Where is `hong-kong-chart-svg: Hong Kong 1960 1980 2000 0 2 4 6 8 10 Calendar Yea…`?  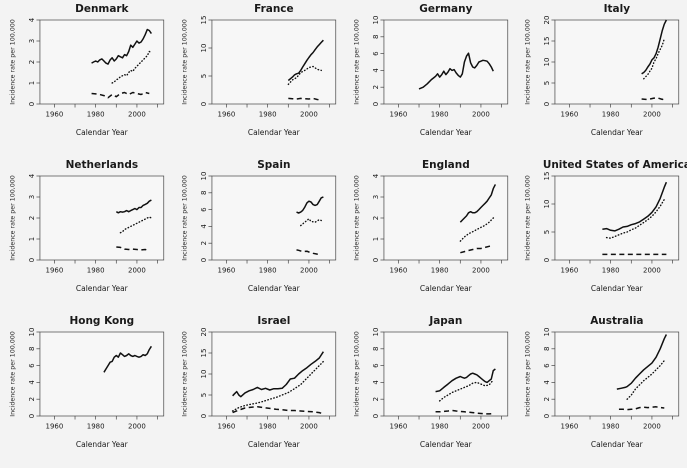 hong-kong-chart-svg: Hong Kong 1960 1980 2000 0 2 4 6 8 10 Calendar Yea… is located at coordinates (87, 382).